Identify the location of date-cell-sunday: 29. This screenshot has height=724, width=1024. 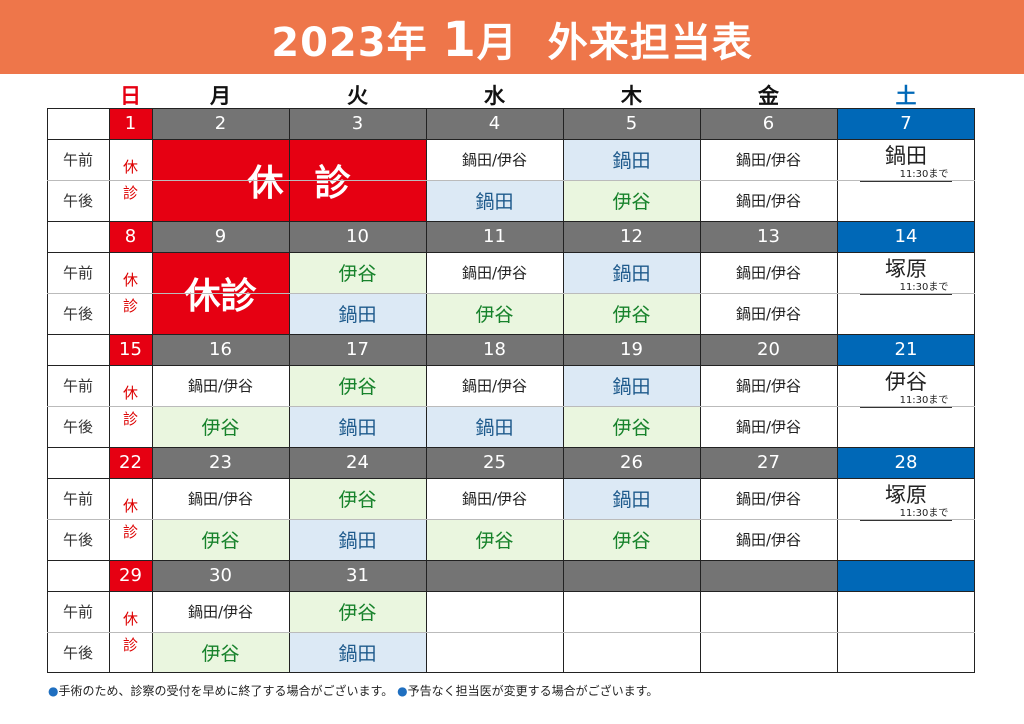
(130, 575).